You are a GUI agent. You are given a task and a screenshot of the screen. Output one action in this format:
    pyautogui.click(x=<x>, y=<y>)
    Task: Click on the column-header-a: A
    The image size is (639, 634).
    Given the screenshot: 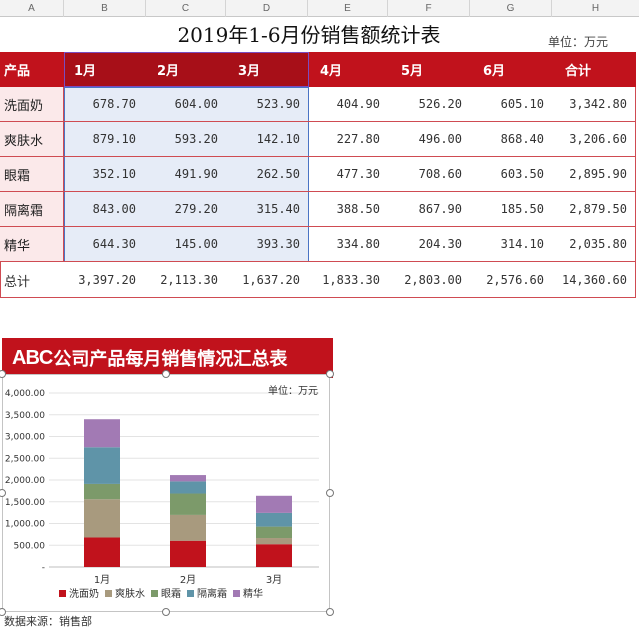 What is the action you would take?
    pyautogui.click(x=32, y=8)
    